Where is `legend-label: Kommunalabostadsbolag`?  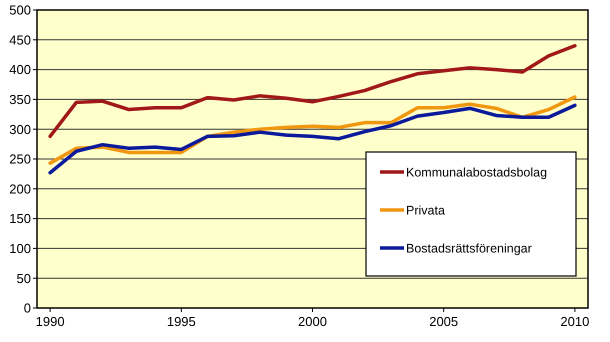 legend-label: Kommunalabostadsbolag is located at coordinates (477, 172).